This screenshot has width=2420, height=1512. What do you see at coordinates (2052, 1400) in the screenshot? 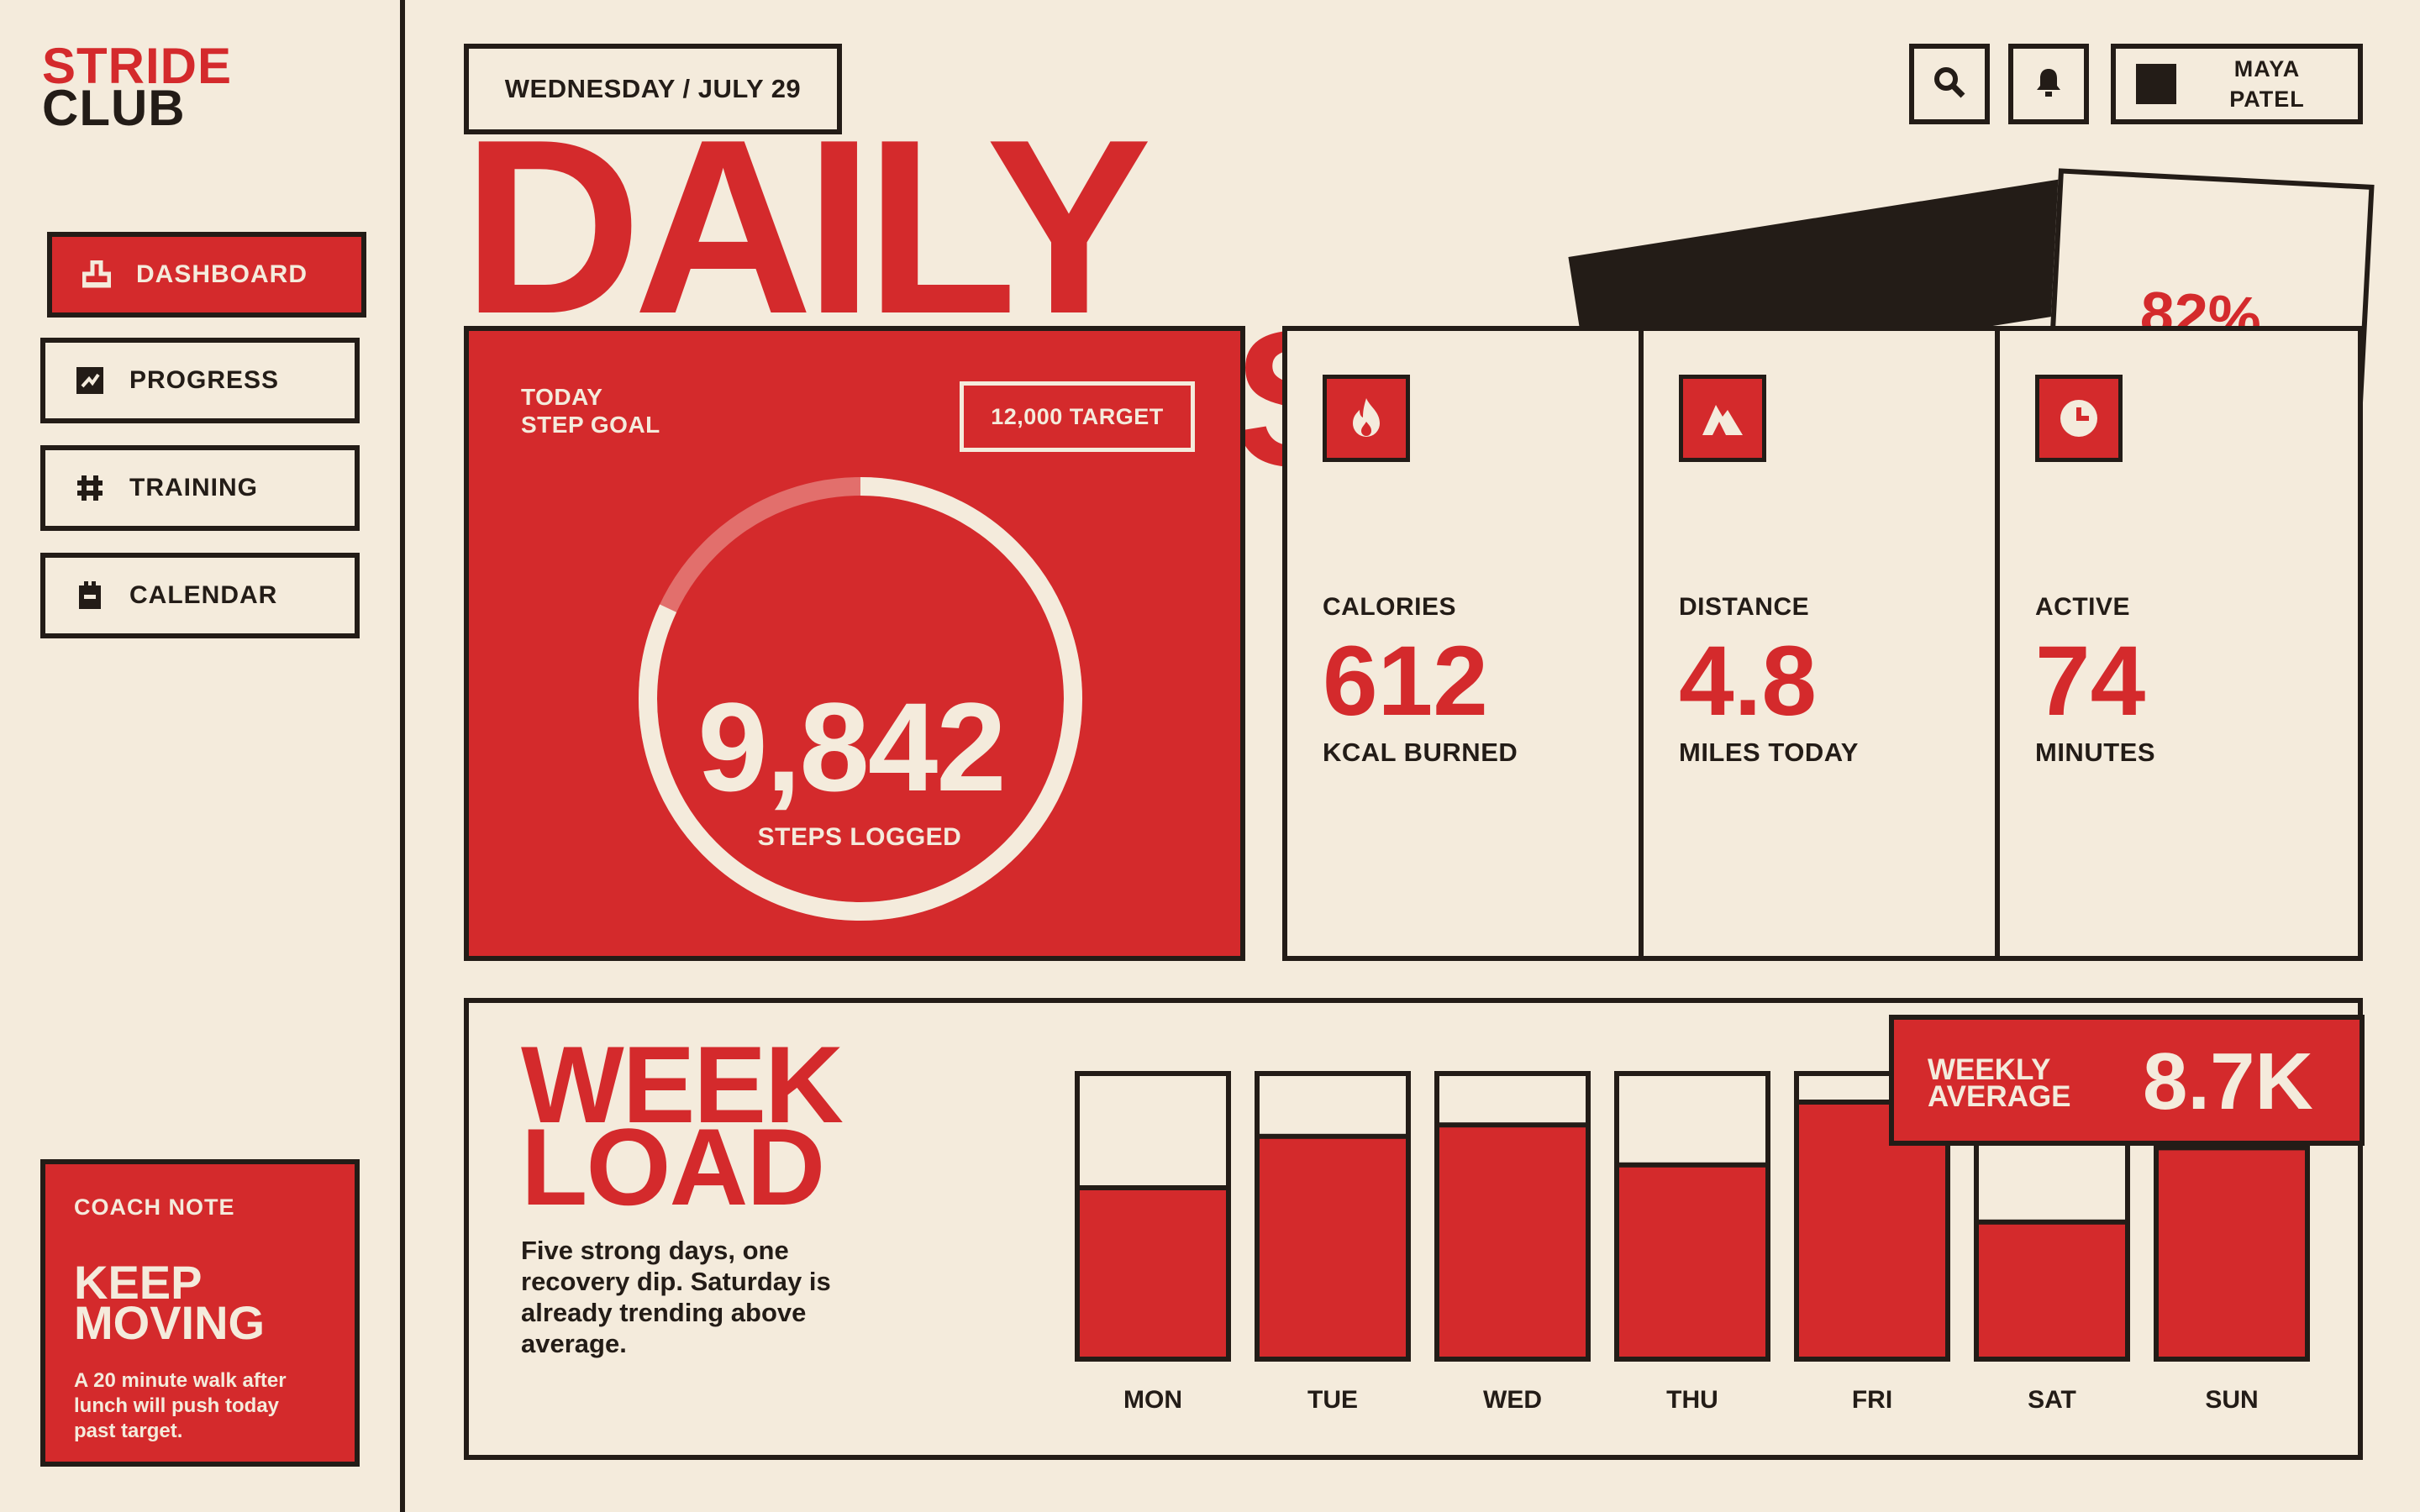
I see `bar-label-sat: SAT` at bounding box center [2052, 1400].